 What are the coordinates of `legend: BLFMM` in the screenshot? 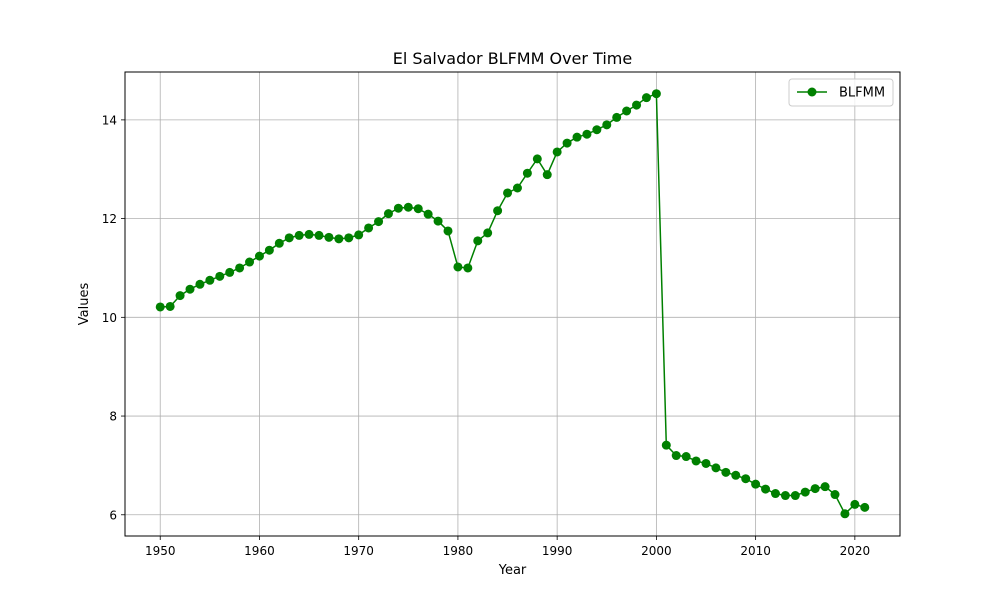 It's located at (841, 92).